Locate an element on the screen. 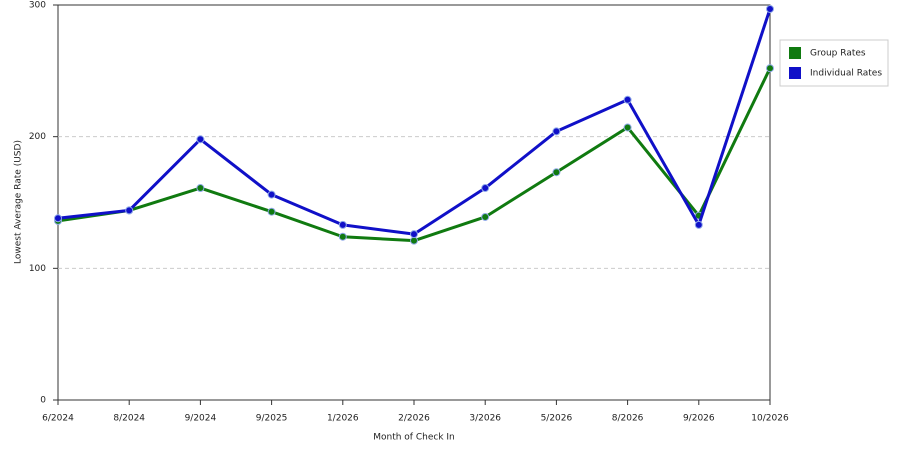 The width and height of the screenshot is (900, 450). y-tick-label: 300 is located at coordinates (37, 6).